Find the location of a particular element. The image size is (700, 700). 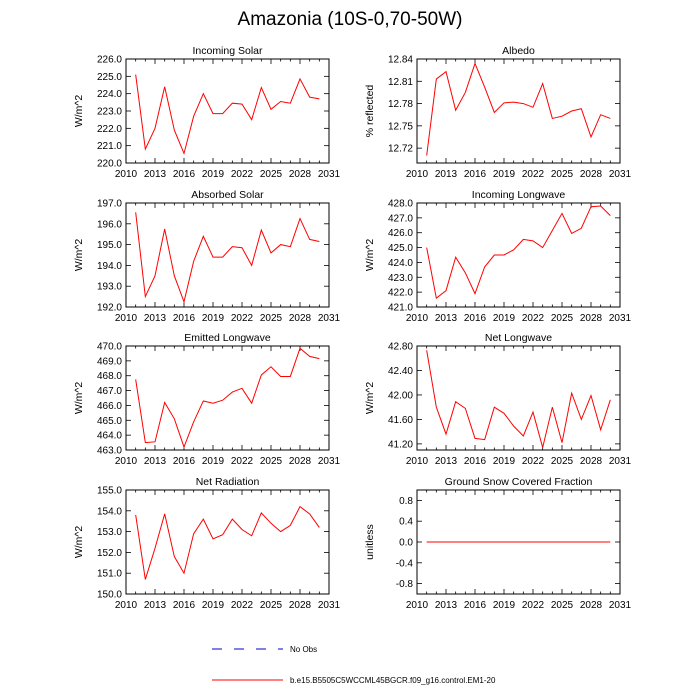

x-tick-label: 2013 is located at coordinates (155, 318).